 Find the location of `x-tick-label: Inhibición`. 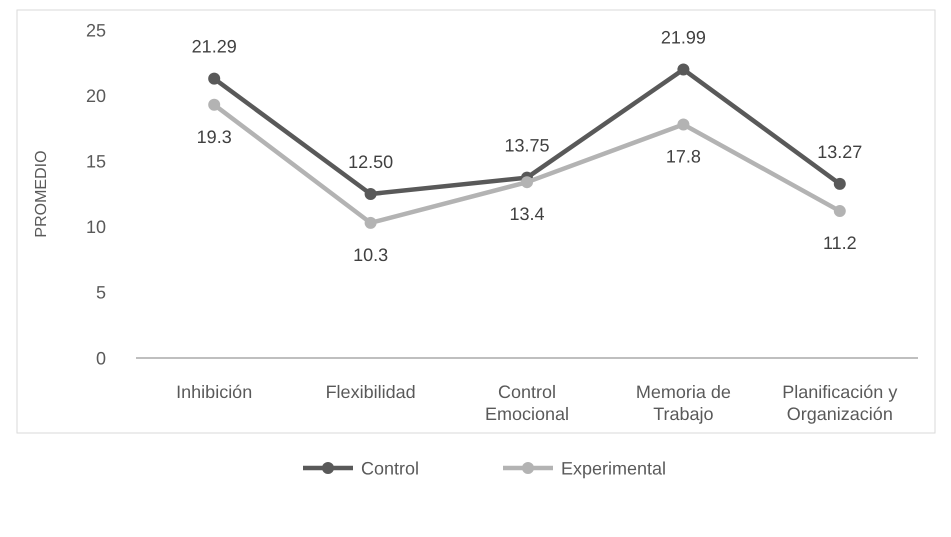

x-tick-label: Inhibición is located at coordinates (214, 392).